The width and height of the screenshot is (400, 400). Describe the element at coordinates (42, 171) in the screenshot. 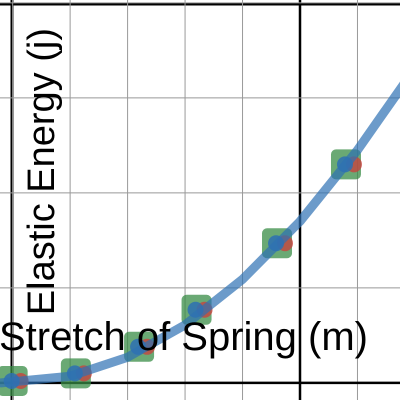

I see `y-axis-label: Elastic Energy (j)` at that location.